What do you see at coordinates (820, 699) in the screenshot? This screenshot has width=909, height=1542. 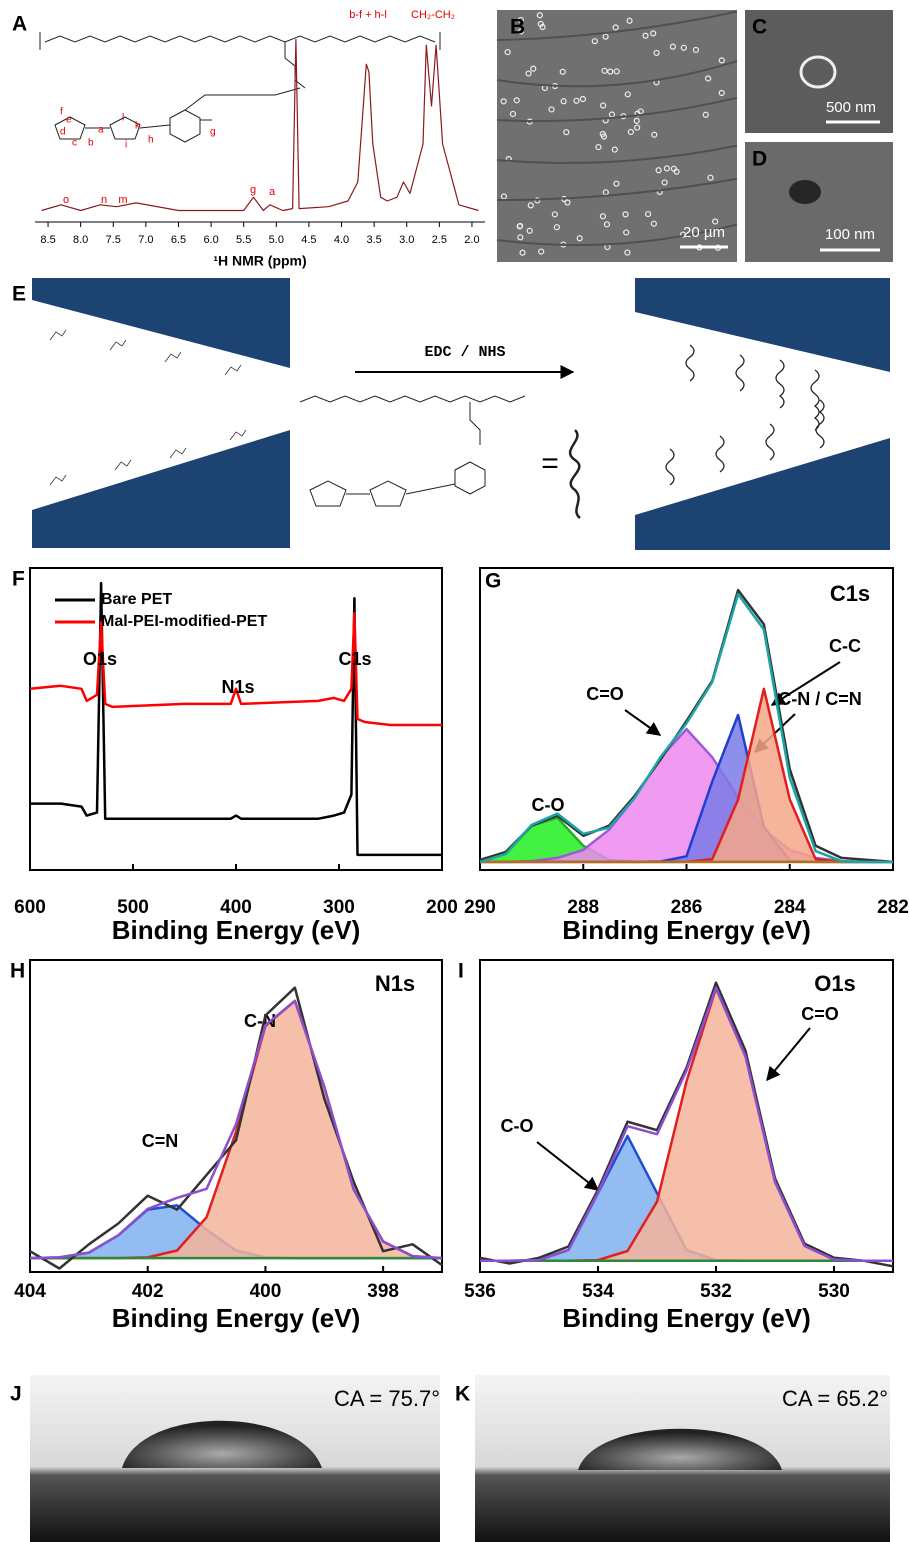 I see `peak-label: C-N / C=N` at bounding box center [820, 699].